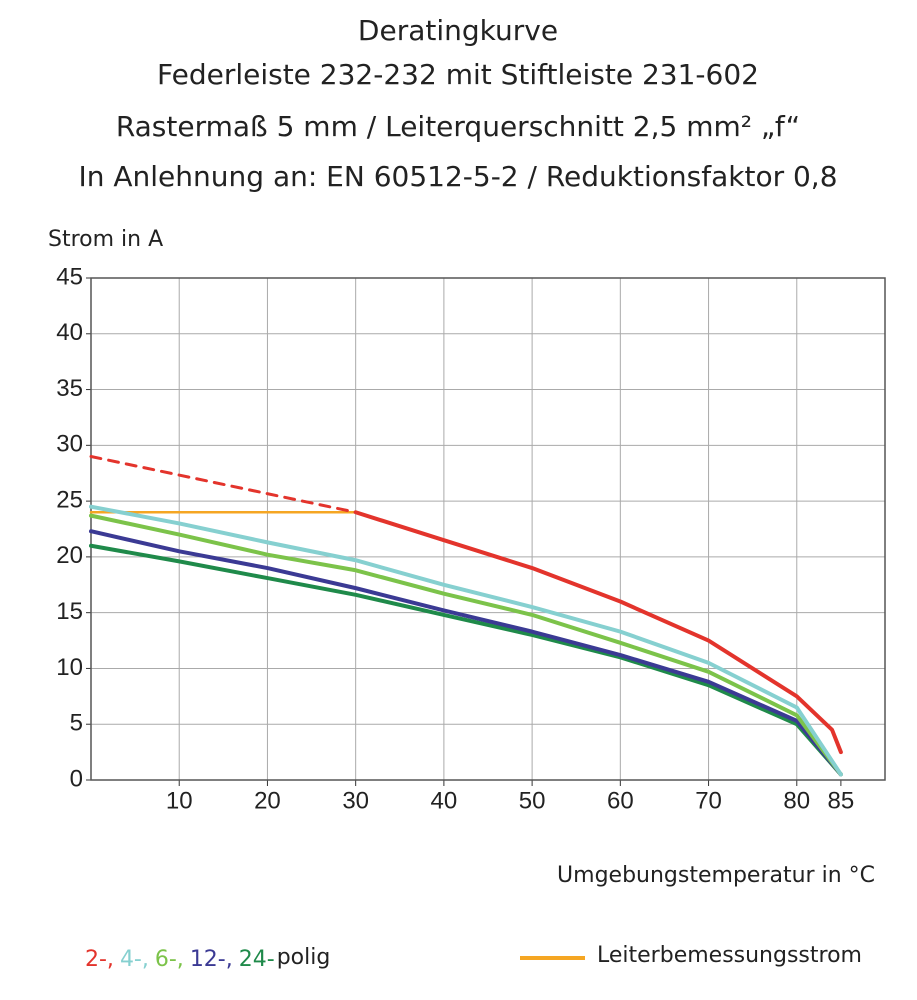 The width and height of the screenshot is (917, 1000). What do you see at coordinates (69, 499) in the screenshot?
I see `y-tick-label: 25` at bounding box center [69, 499].